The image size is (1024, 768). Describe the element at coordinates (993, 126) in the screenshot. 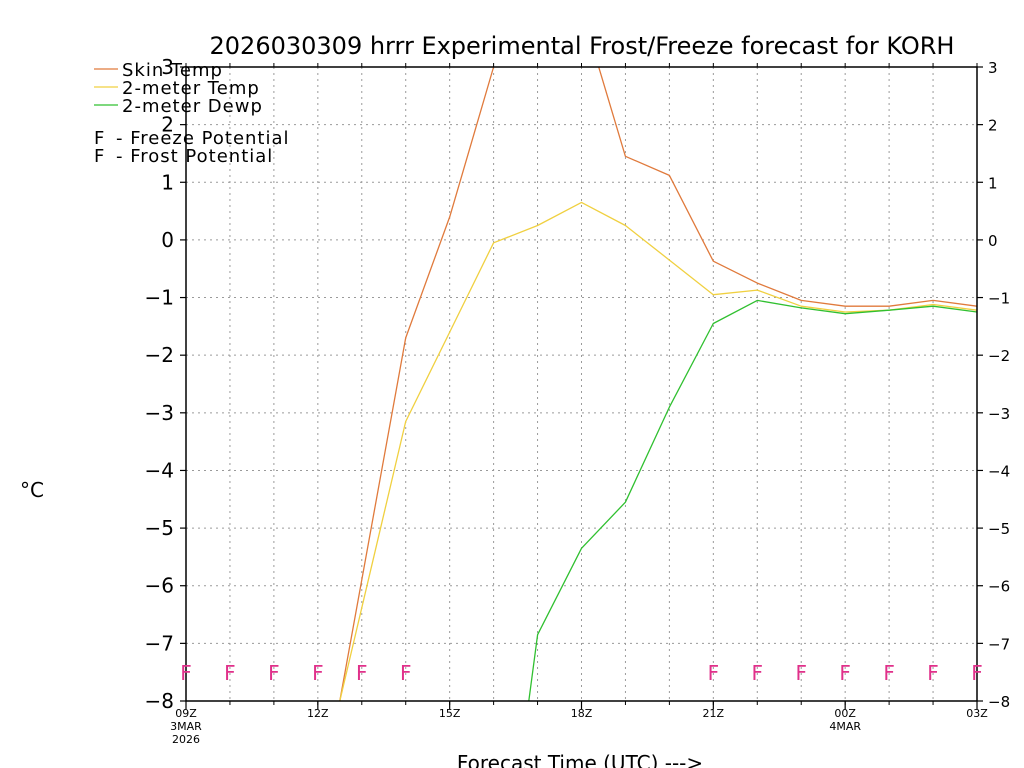

I see `y-tick-label-right: 2` at that location.